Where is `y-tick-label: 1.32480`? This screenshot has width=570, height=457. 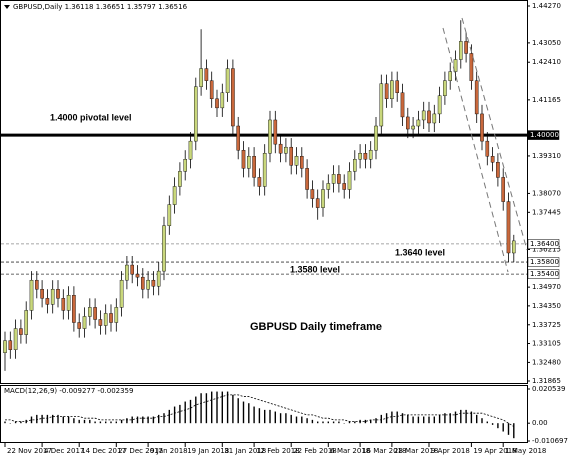
y-tick-label: 1.32480 is located at coordinates (546, 362).